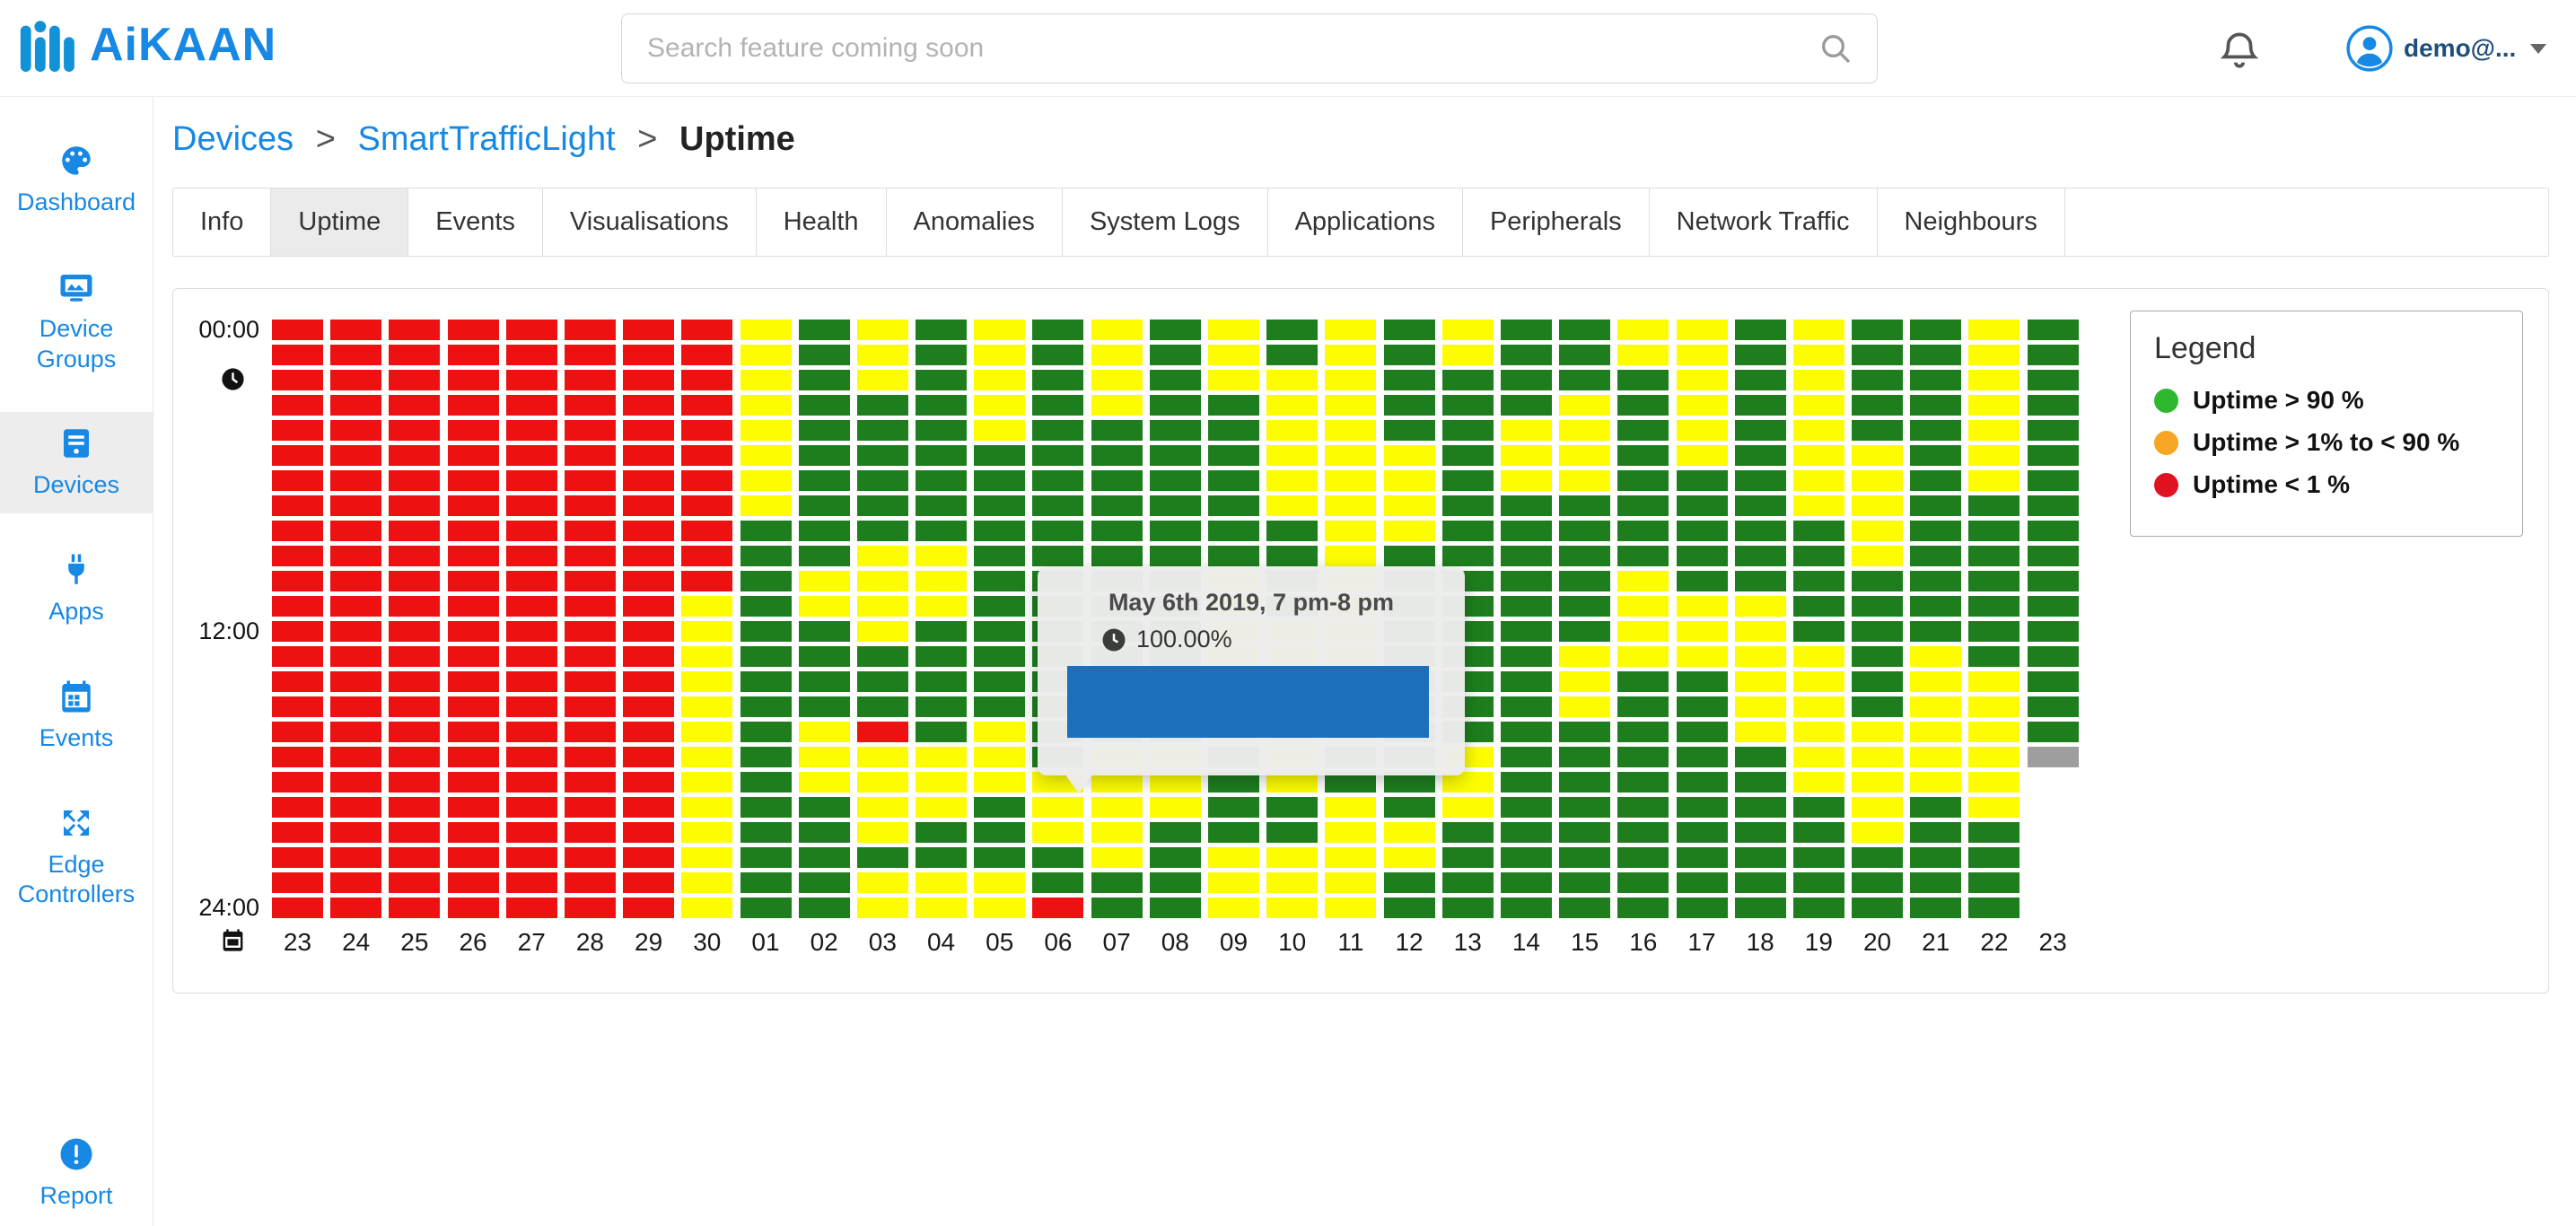 The width and height of the screenshot is (2576, 1226). What do you see at coordinates (1835, 49) in the screenshot?
I see `search-icon` at bounding box center [1835, 49].